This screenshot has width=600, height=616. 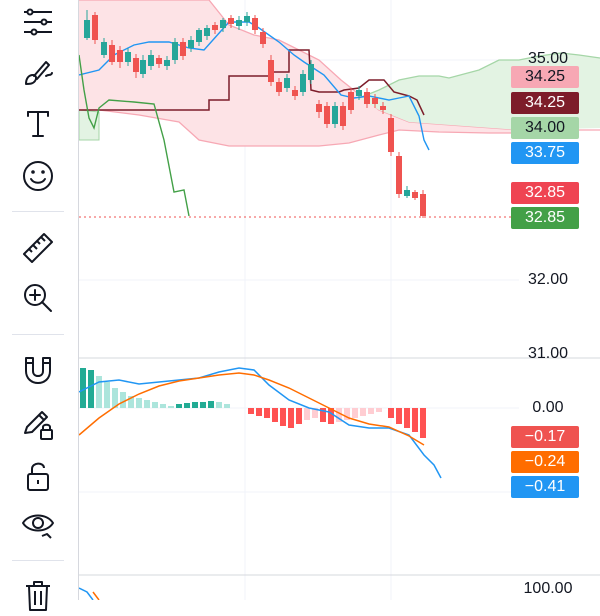 What do you see at coordinates (548, 407) in the screenshot?
I see `macd-zero-tick: 0.00` at bounding box center [548, 407].